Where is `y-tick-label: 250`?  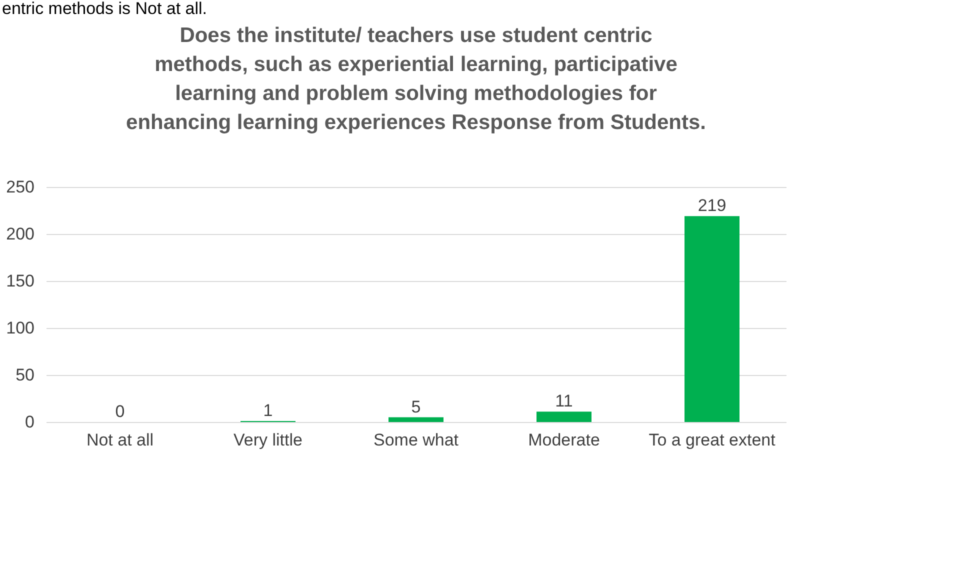
y-tick-label: 250 is located at coordinates (20, 187).